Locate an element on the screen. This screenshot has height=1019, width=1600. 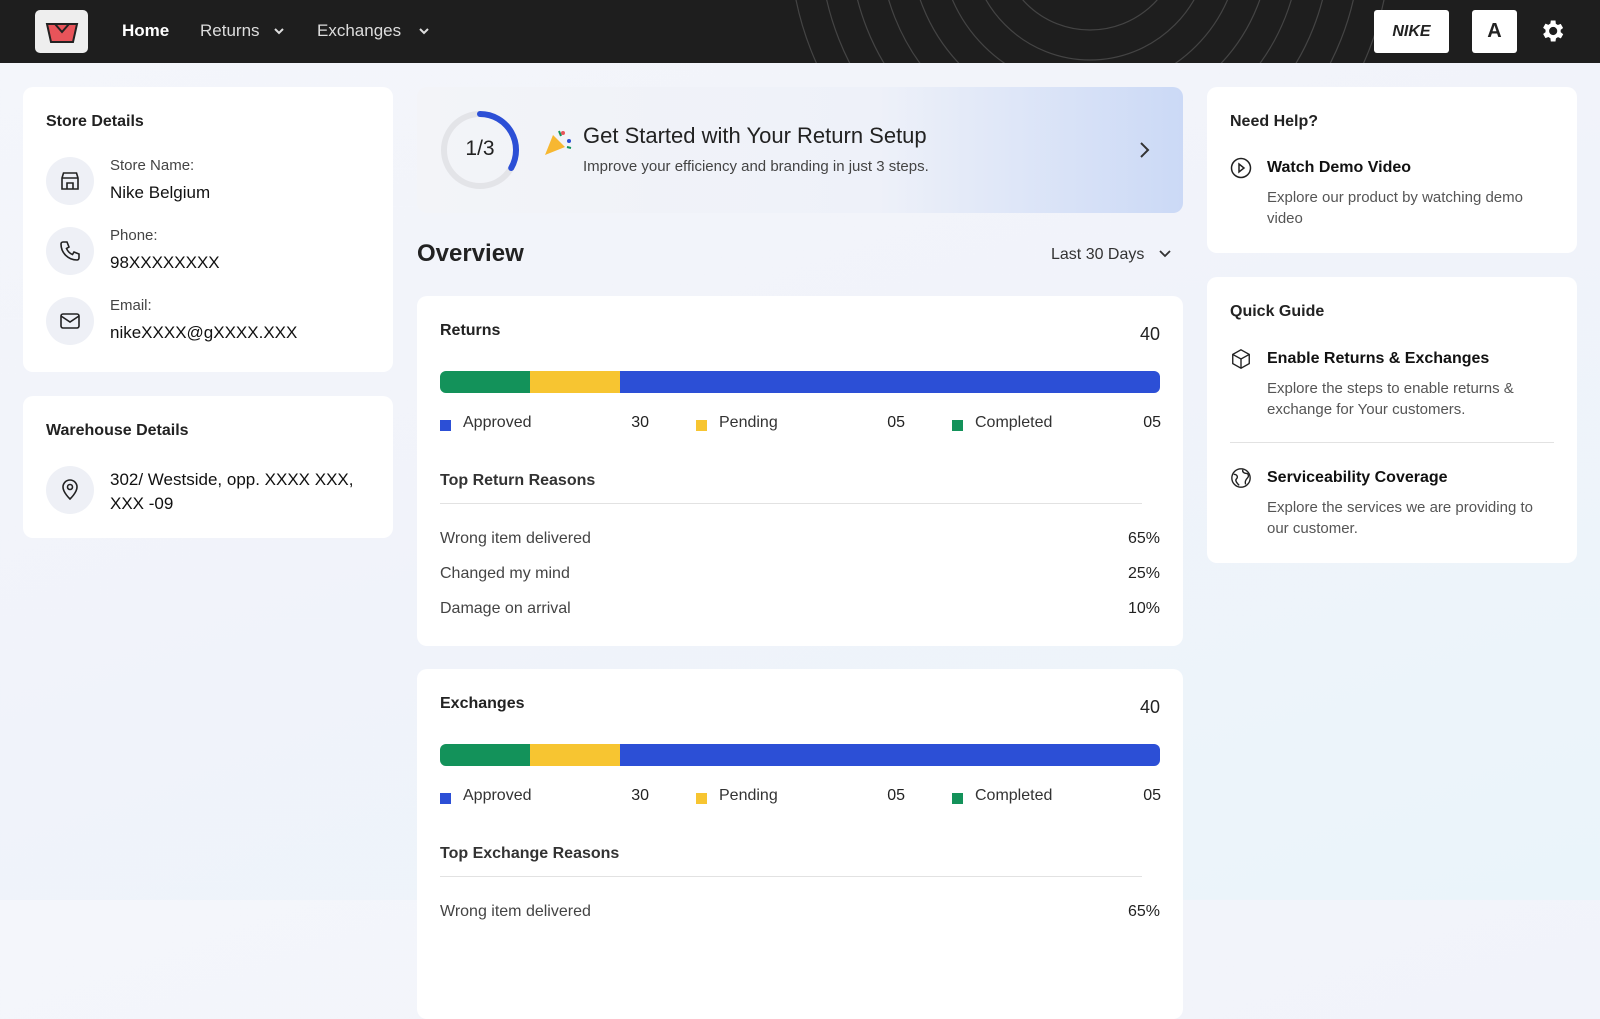
top-bar: Home Returns Exchanges NIKE A is located at coordinates (800, 31).